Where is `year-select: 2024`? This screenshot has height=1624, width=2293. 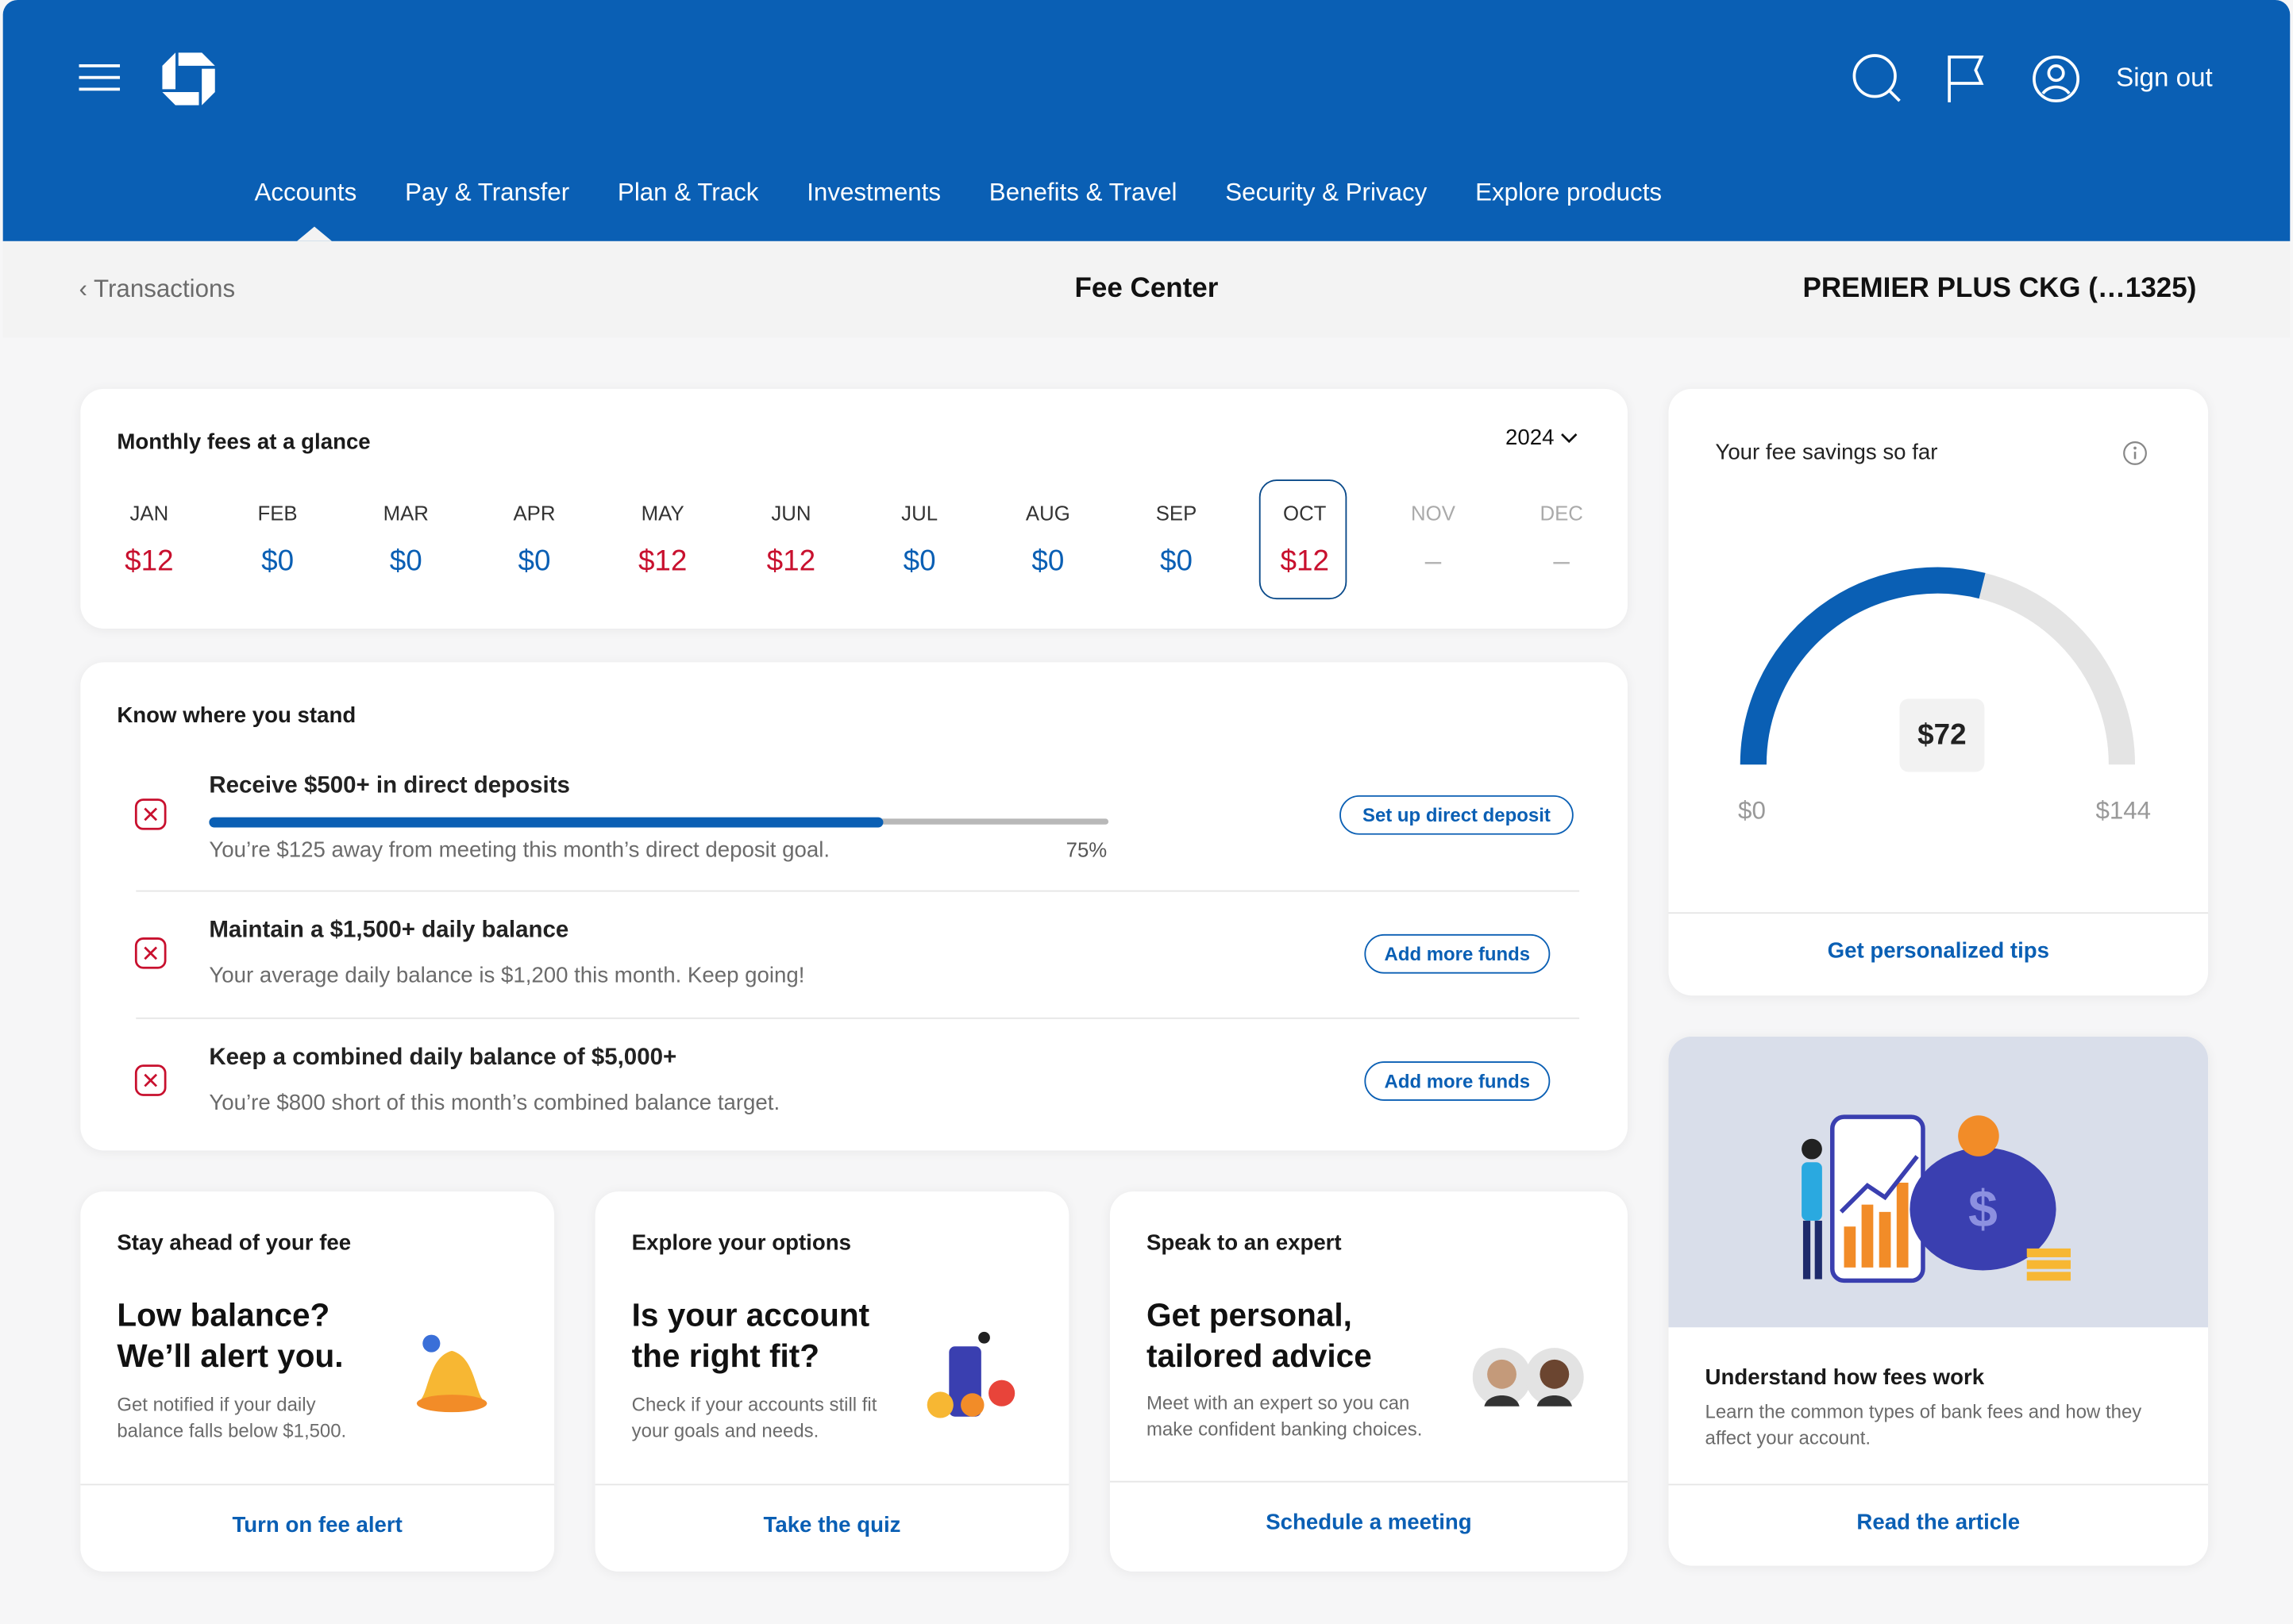
year-select: 2024 is located at coordinates (1542, 437).